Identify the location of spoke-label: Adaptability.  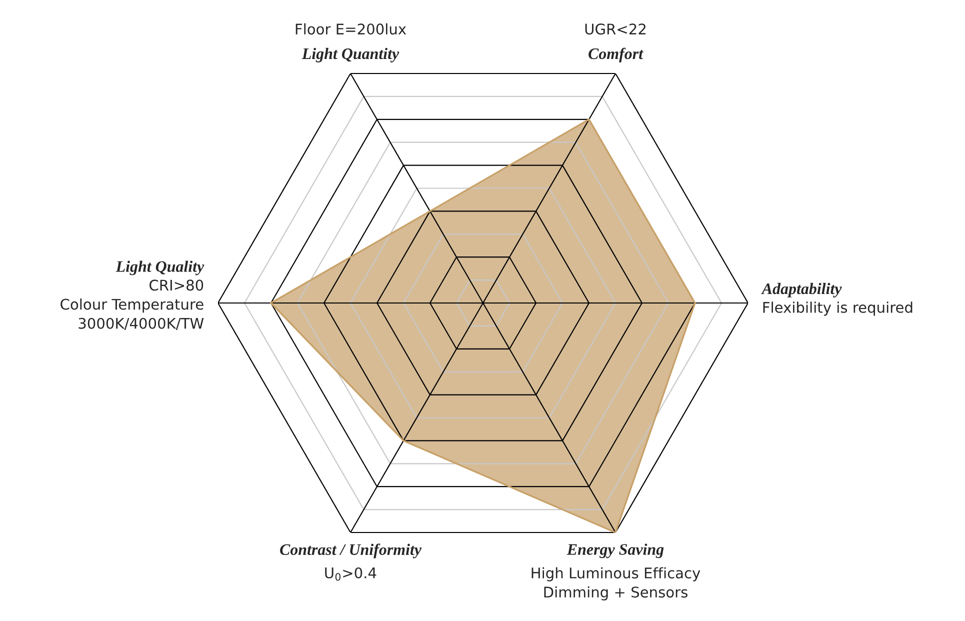
(801, 290).